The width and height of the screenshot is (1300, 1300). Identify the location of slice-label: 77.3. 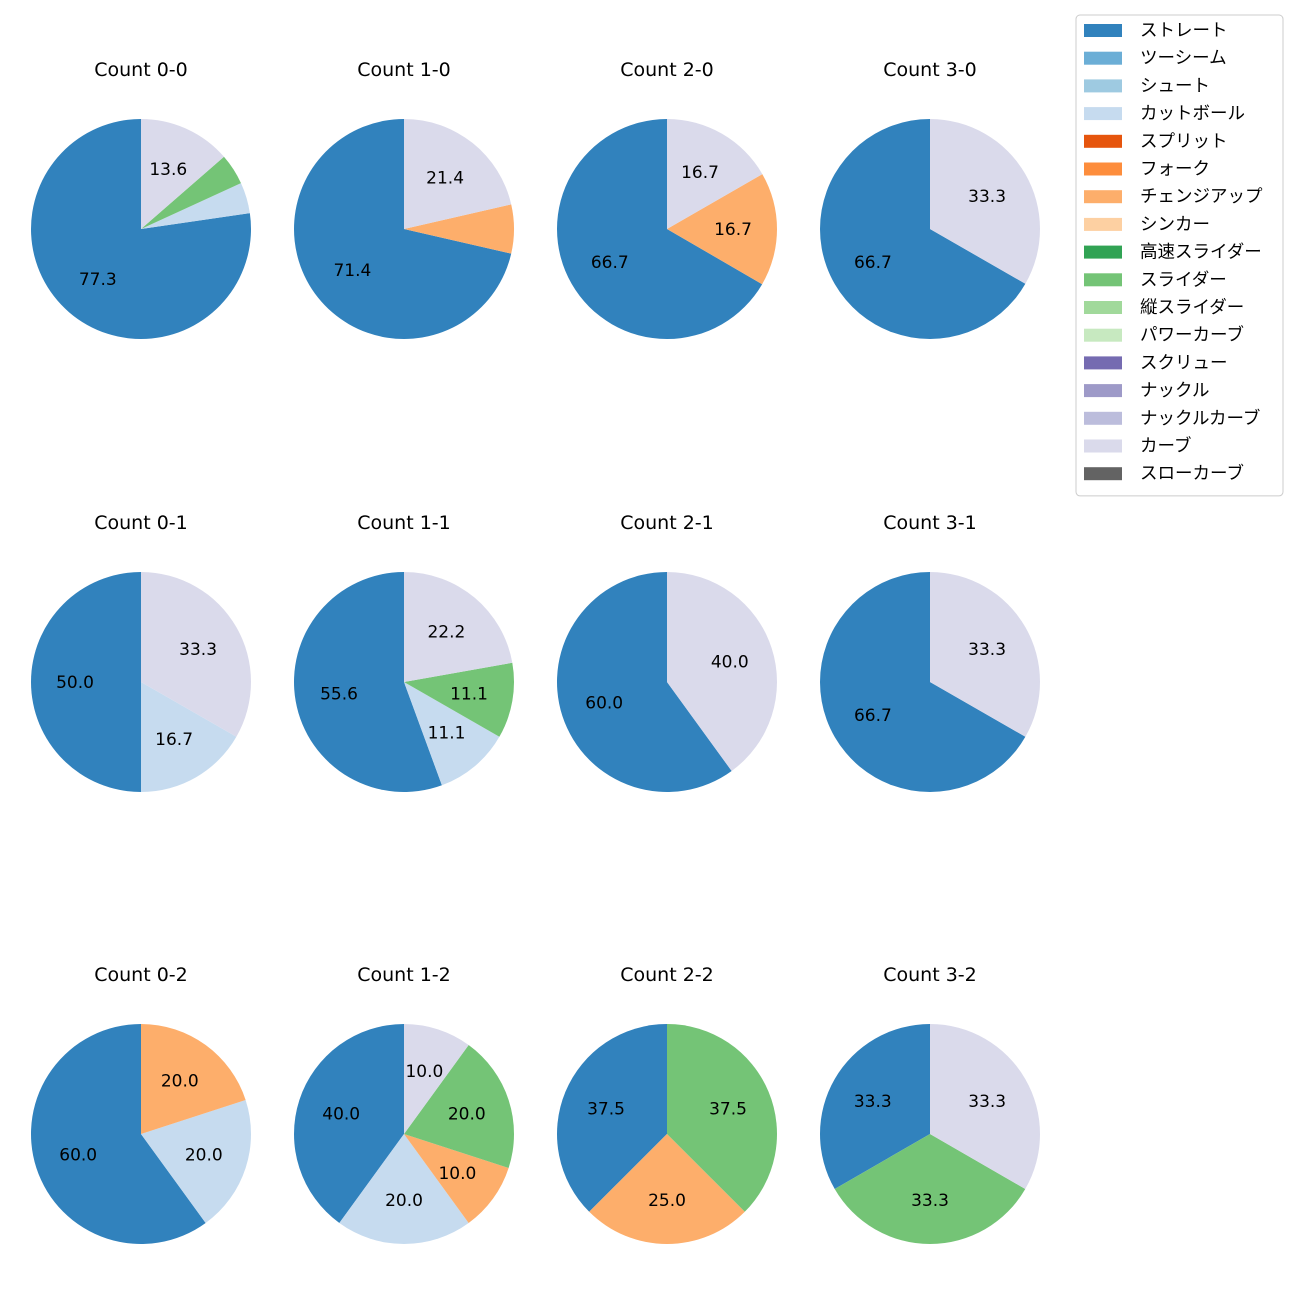
(98, 280).